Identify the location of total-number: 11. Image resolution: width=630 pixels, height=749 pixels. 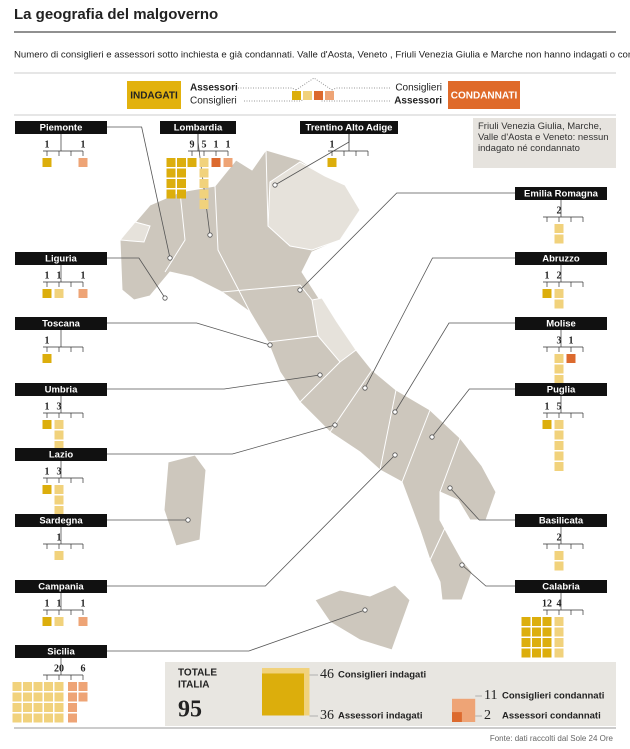
(490, 695).